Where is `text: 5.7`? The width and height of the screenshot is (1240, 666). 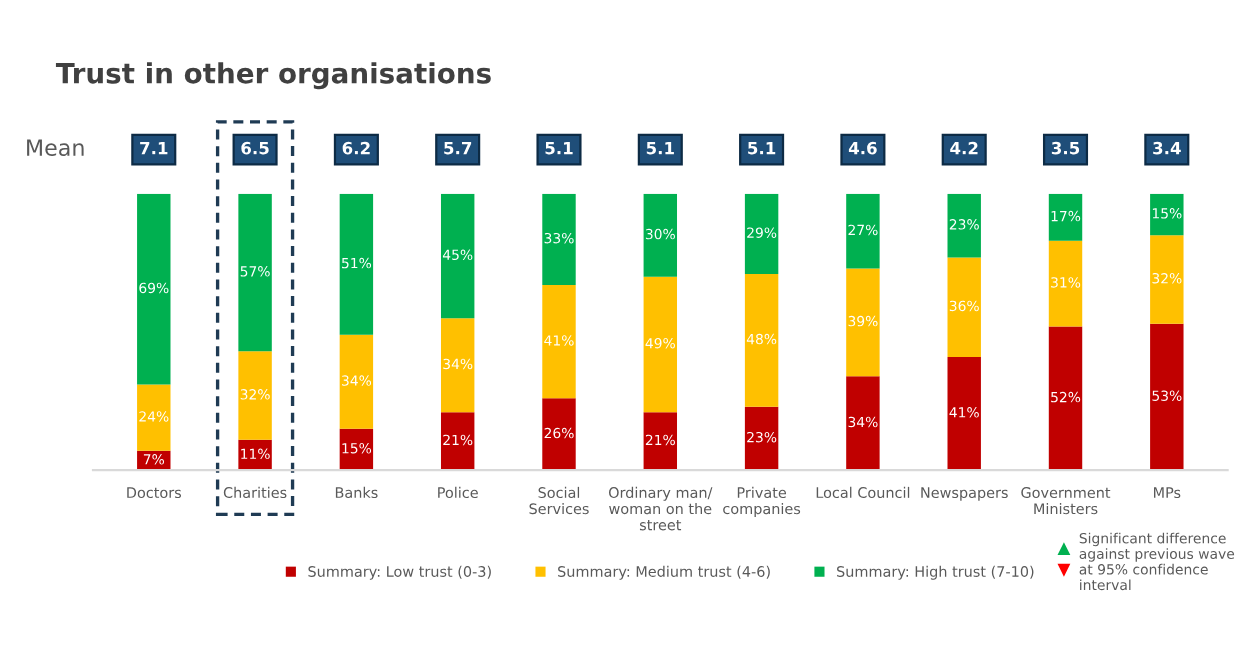
text: 5.7 is located at coordinates (458, 148).